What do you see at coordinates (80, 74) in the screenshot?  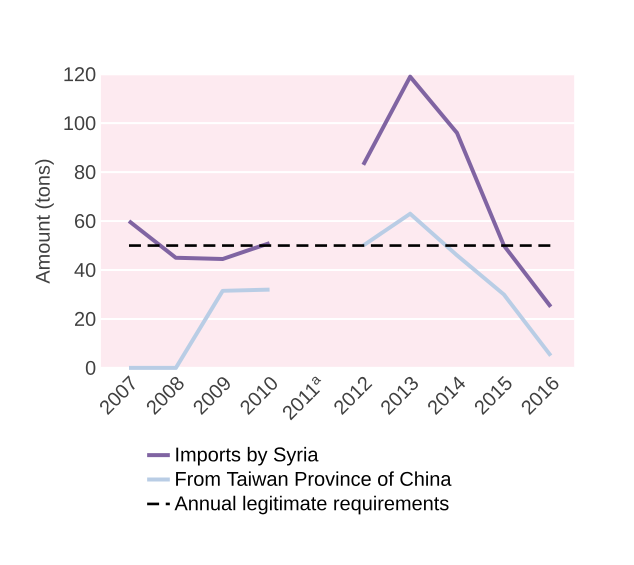 I see `y-tick-label: 120` at bounding box center [80, 74].